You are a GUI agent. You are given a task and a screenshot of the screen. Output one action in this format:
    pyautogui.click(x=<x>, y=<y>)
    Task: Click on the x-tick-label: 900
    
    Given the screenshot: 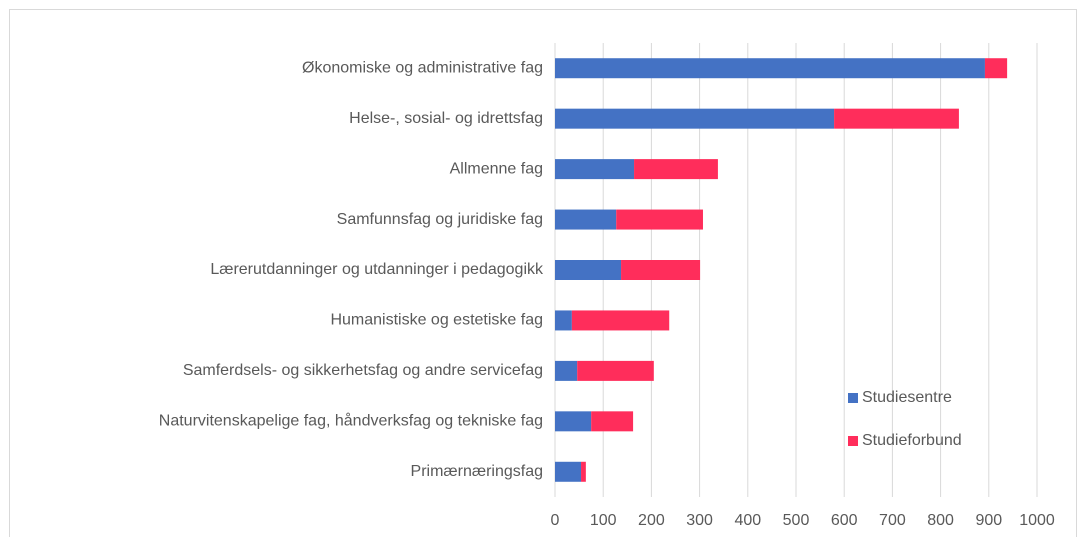 What is the action you would take?
    pyautogui.click(x=988, y=520)
    